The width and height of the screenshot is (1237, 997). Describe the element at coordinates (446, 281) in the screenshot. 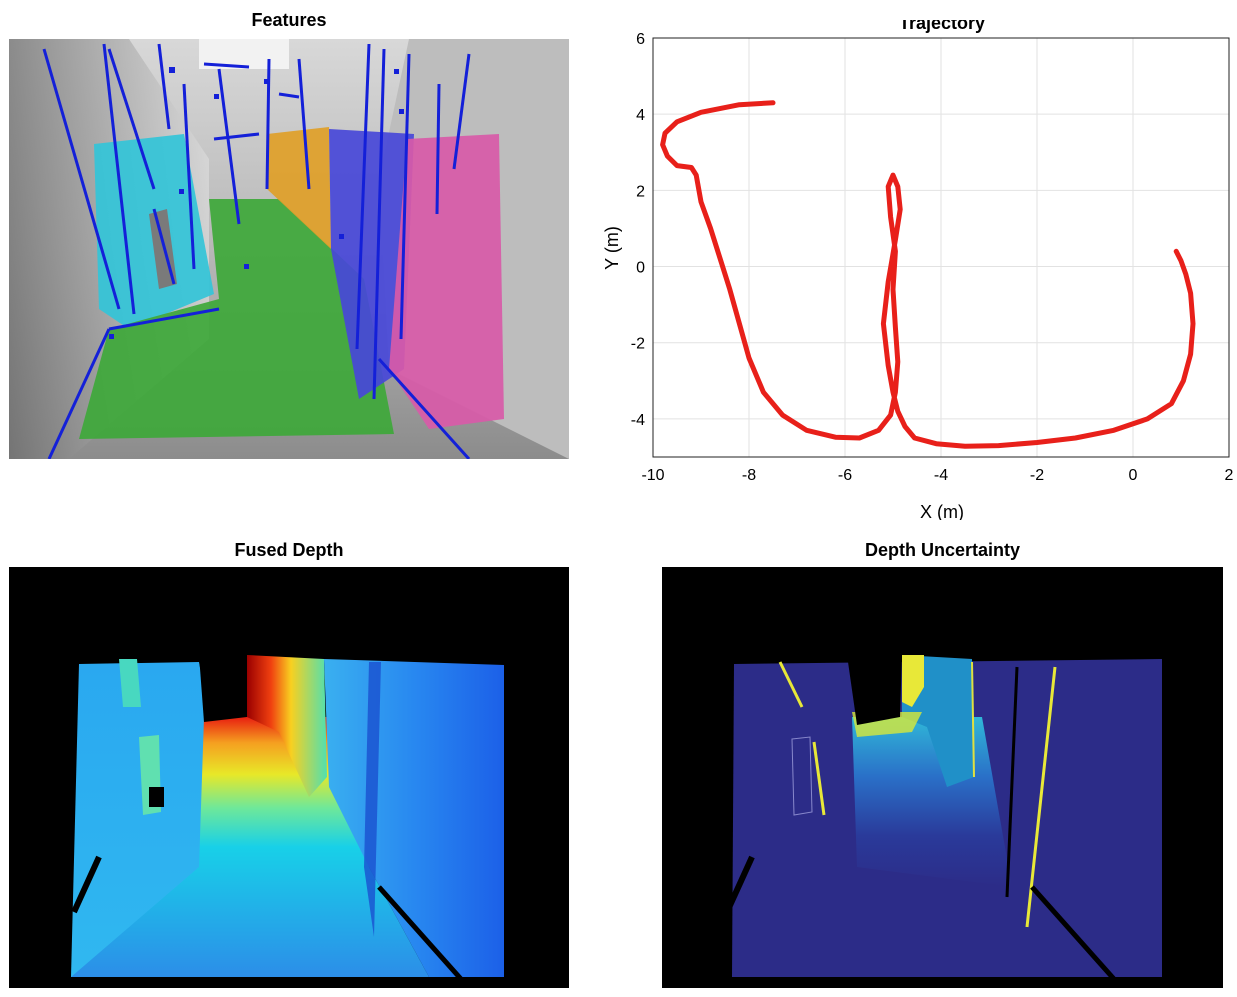

I see `plane-magenta` at that location.